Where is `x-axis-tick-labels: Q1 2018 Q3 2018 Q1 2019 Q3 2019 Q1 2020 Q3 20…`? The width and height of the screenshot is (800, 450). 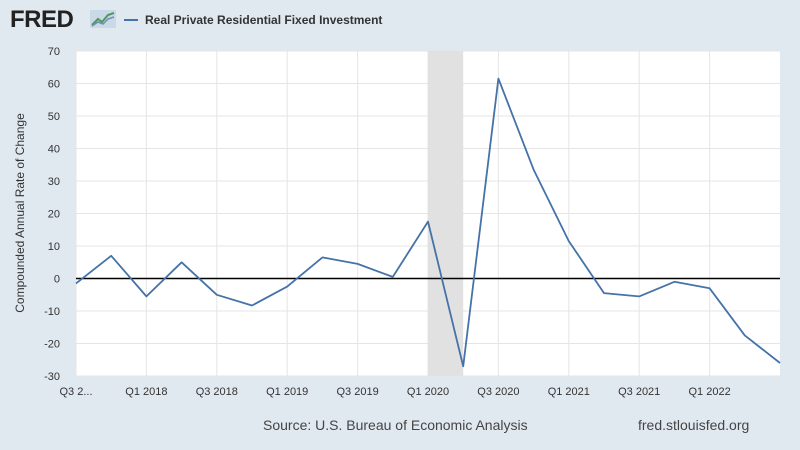
x-axis-tick-labels: Q1 2018 Q3 2018 Q1 2019 Q3 2019 Q1 2020 Q3 20… is located at coordinates (394, 392).